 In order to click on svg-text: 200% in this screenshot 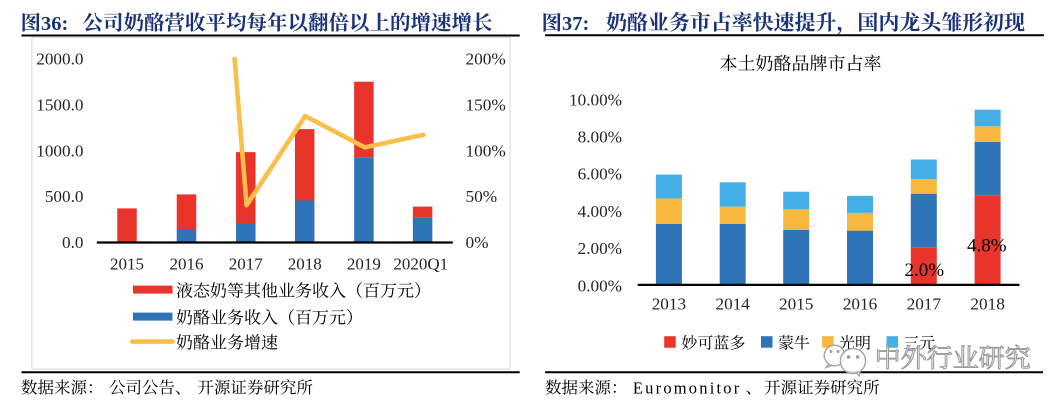, I will do `click(486, 59)`.